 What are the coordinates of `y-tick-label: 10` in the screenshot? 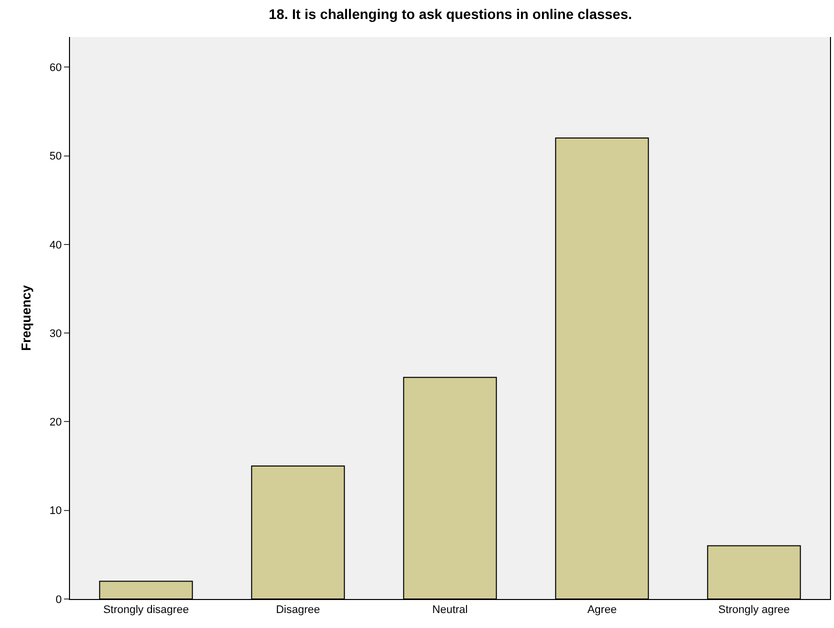 It's located at (56, 511).